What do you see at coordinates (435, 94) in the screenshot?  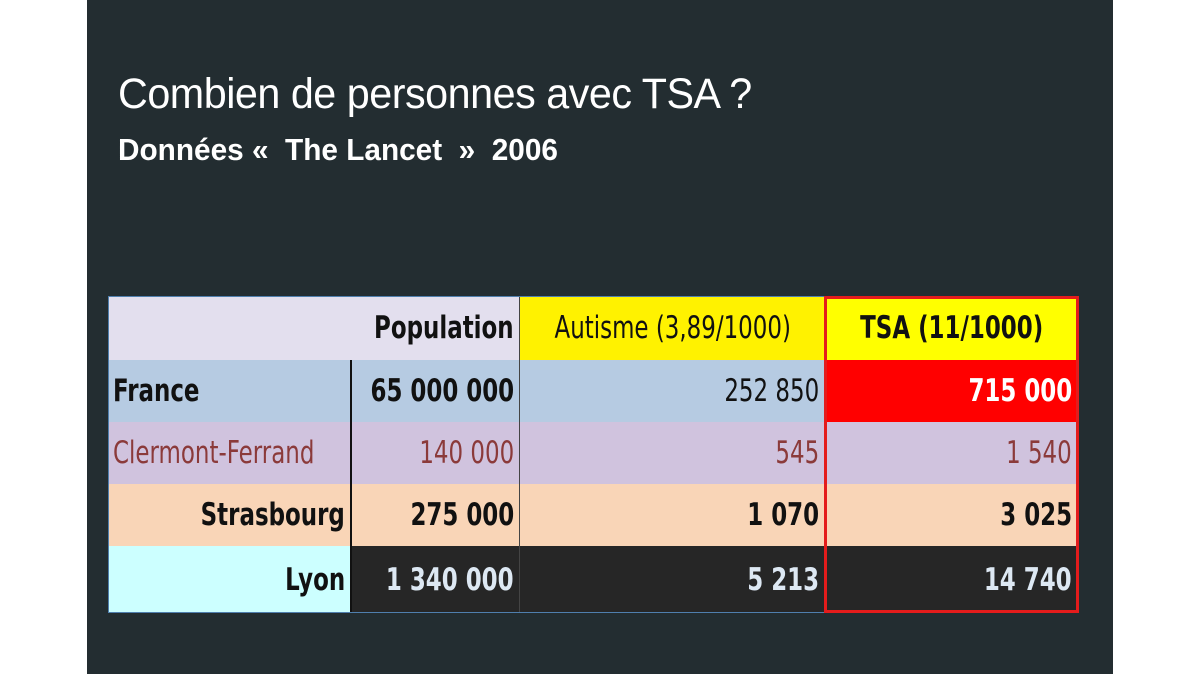 I see `slide-title: Combien de personnes avec TSA ?` at bounding box center [435, 94].